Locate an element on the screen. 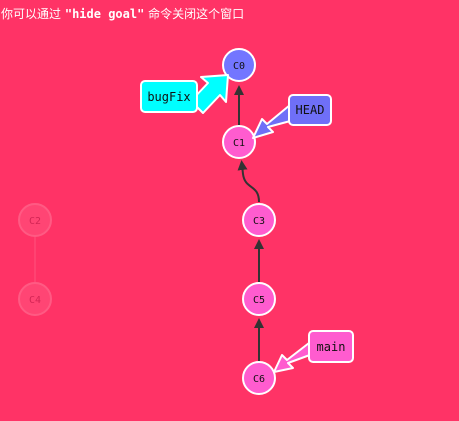 This screenshot has width=459, height=421. commit-c0-node is located at coordinates (239, 65).